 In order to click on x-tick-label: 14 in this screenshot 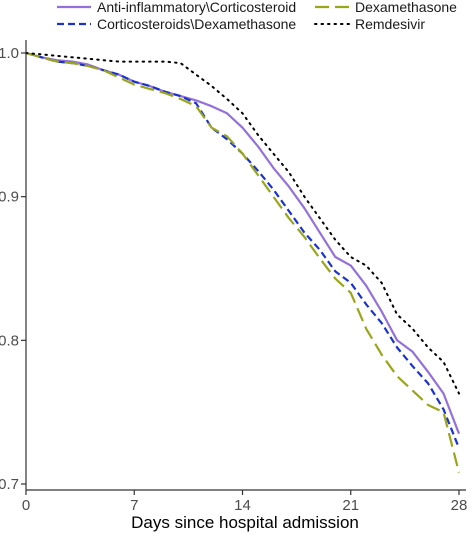, I will do `click(242, 505)`.